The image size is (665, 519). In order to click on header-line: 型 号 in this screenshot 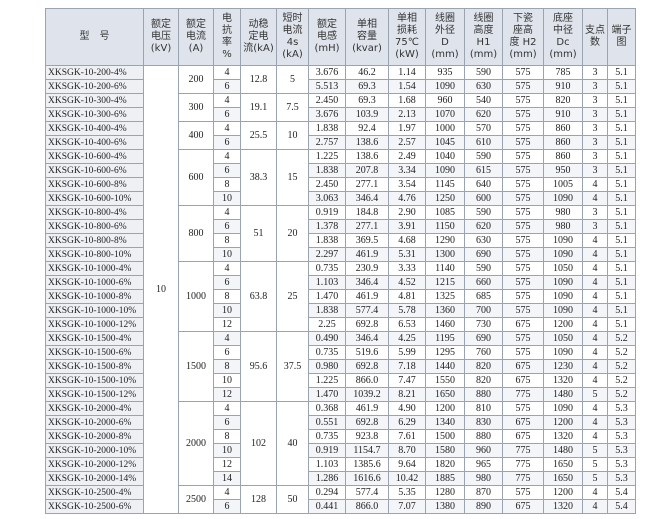, I will do `click(94, 36)`.